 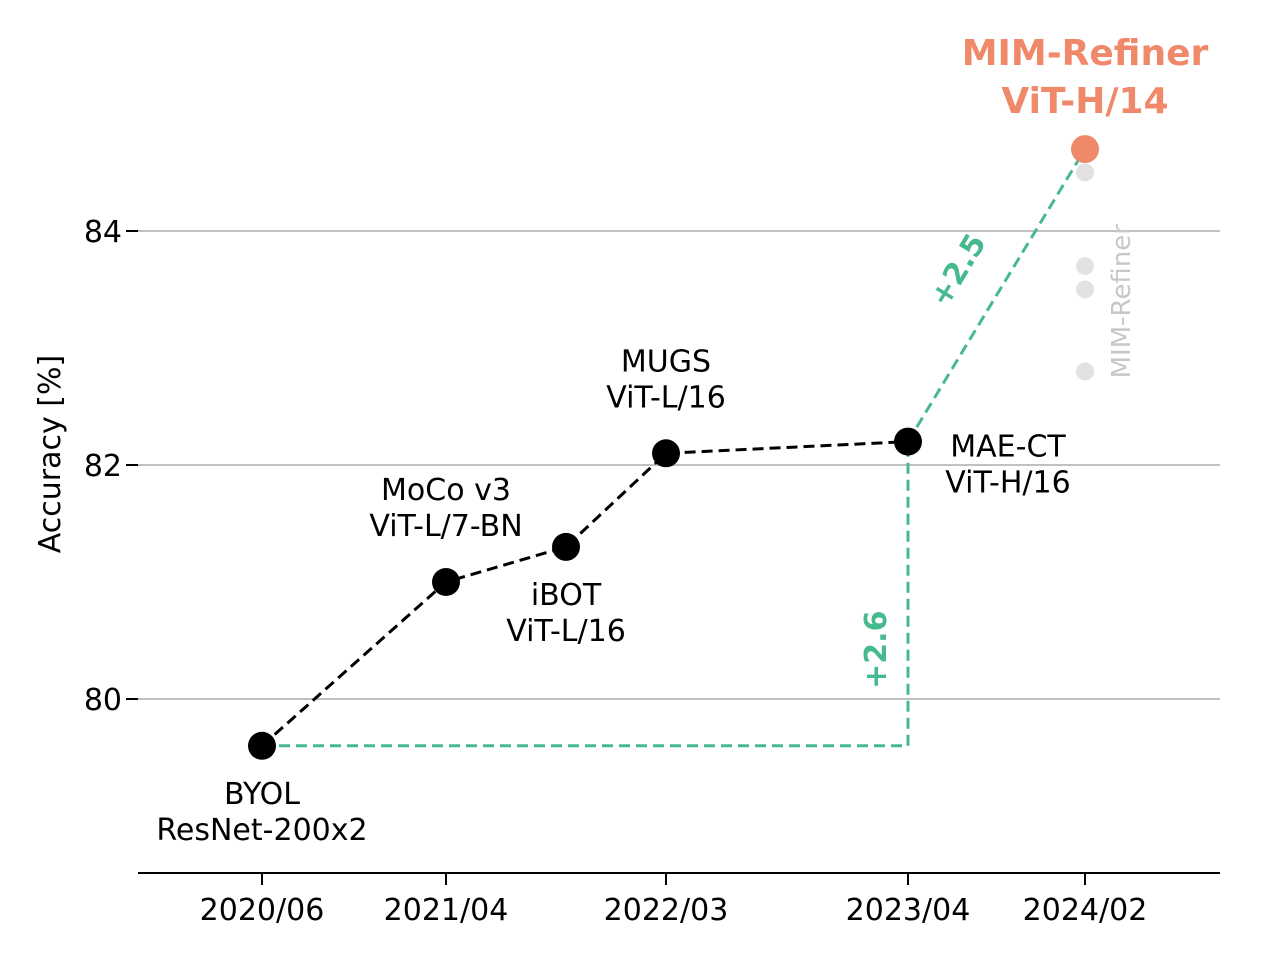 I want to click on point-label-line: ViT-L/7-BN, so click(x=445, y=526).